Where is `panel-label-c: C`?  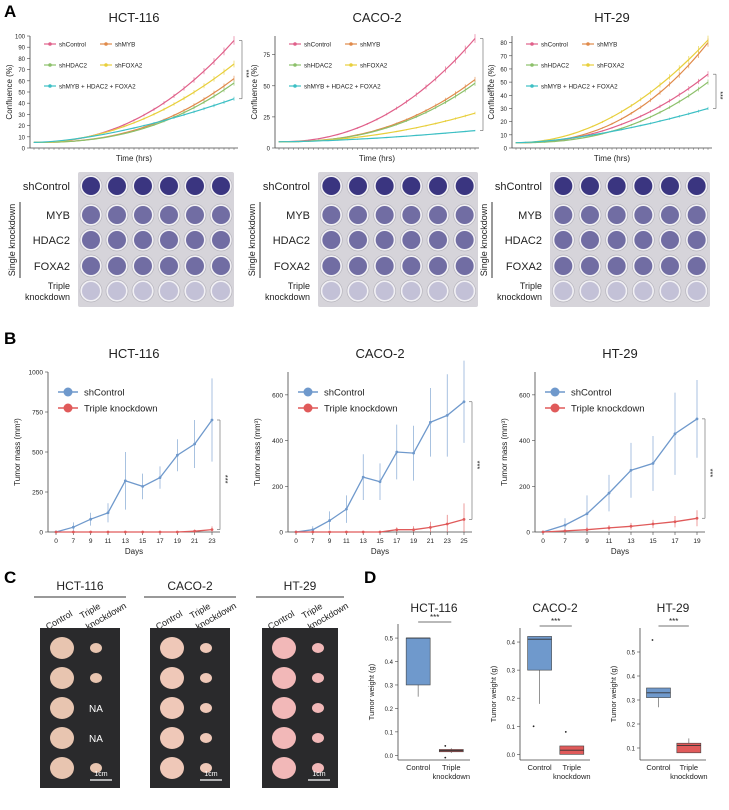 panel-label-c: C is located at coordinates (10, 577).